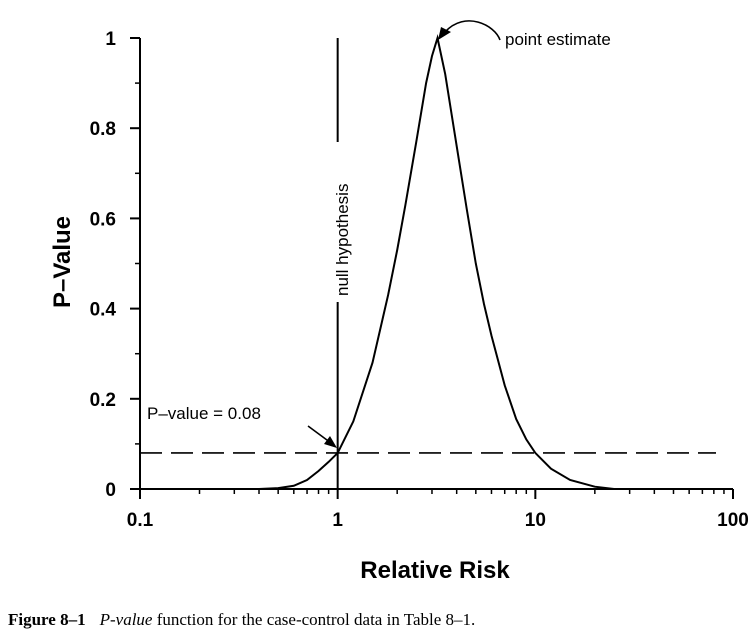  Describe the element at coordinates (337, 520) in the screenshot. I see `x-tick-label: 1` at that location.